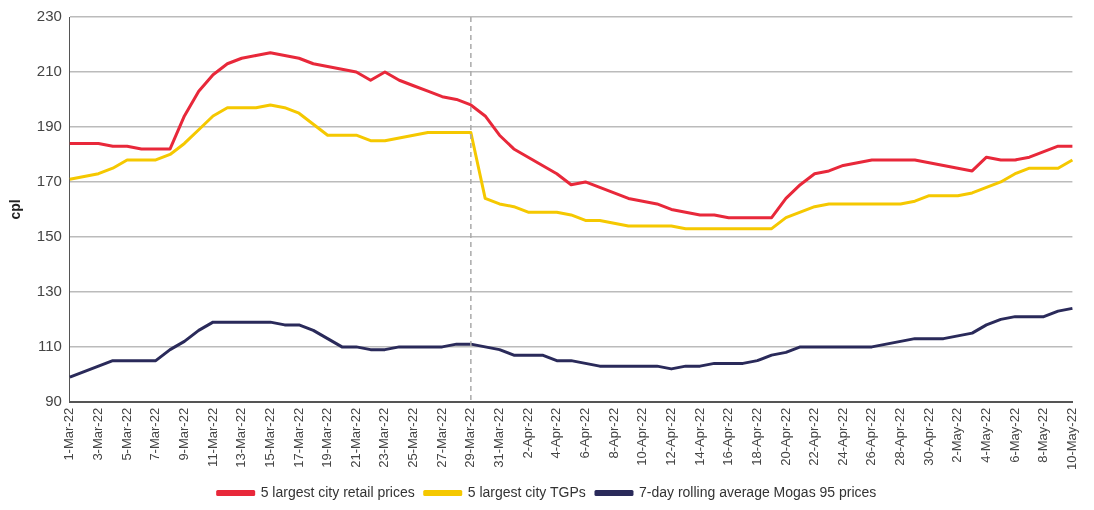 The image size is (1094, 510). Describe the element at coordinates (337, 491) in the screenshot. I see `legend-label: 5 largest city retail prices` at that location.